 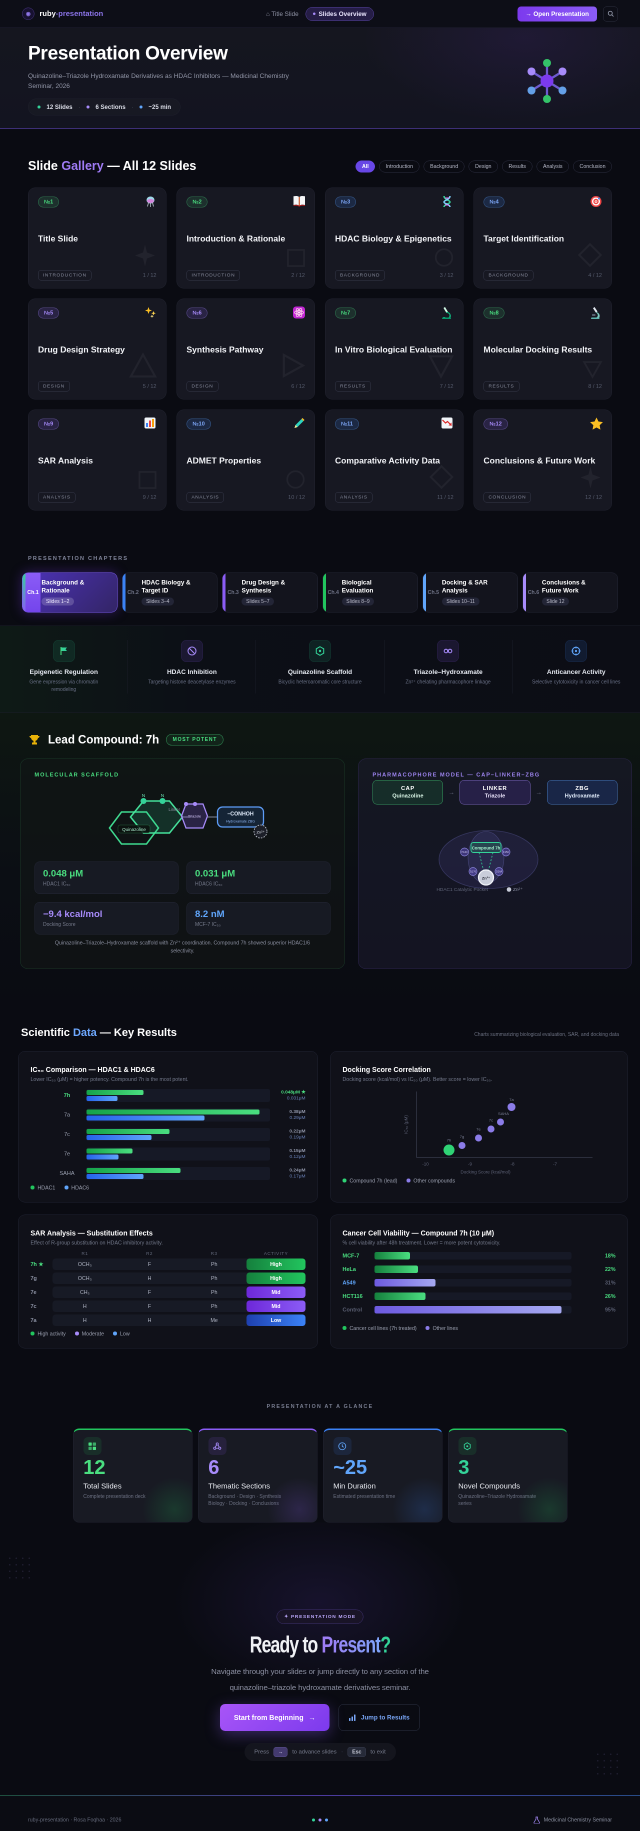 I want to click on svg-text: SAHA, so click(x=503, y=1113).